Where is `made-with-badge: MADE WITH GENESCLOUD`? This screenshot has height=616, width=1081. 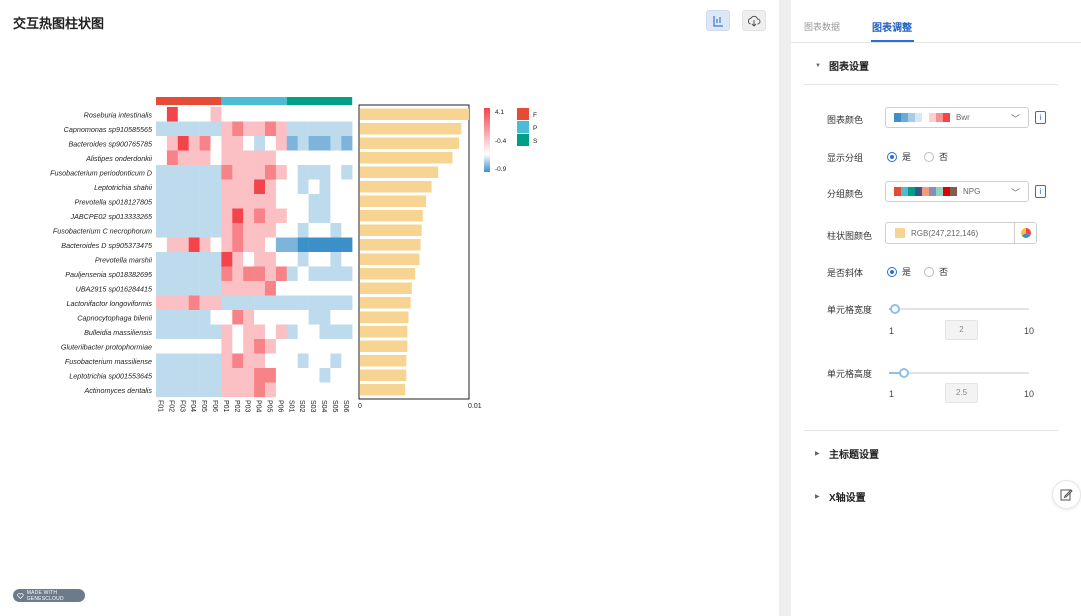
made-with-badge: MADE WITH GENESCLOUD is located at coordinates (49, 595).